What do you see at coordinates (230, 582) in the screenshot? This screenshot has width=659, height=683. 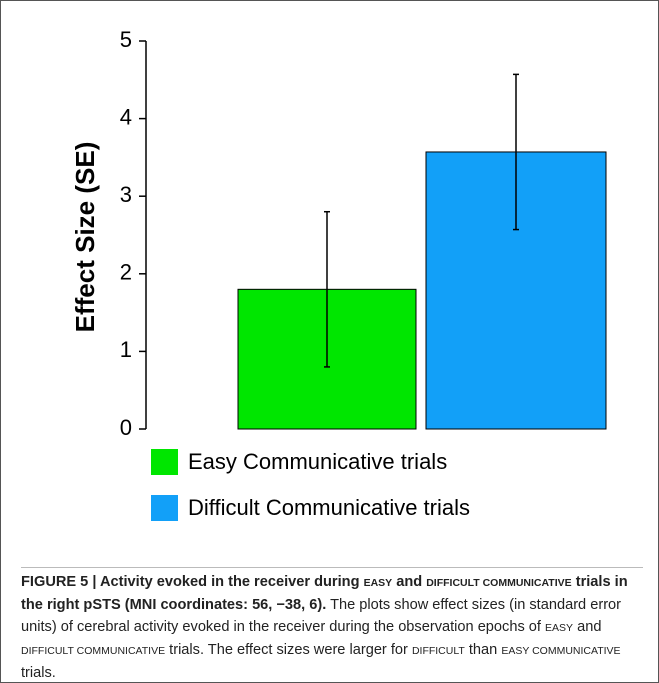 I see `caption-heading: Activity evoked in the receiver during` at bounding box center [230, 582].